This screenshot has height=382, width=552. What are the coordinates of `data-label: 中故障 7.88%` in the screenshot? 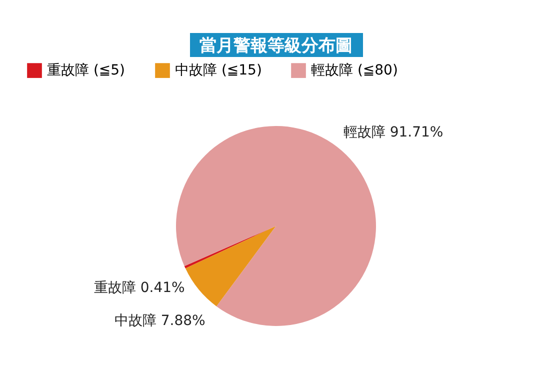 It's located at (160, 320).